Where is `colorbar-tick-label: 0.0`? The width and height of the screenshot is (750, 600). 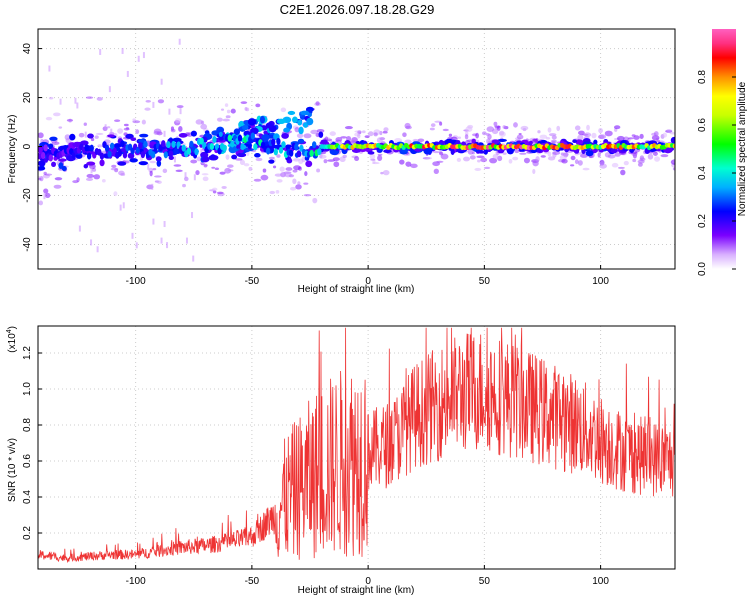 colorbar-tick-label: 0.0 is located at coordinates (702, 269).